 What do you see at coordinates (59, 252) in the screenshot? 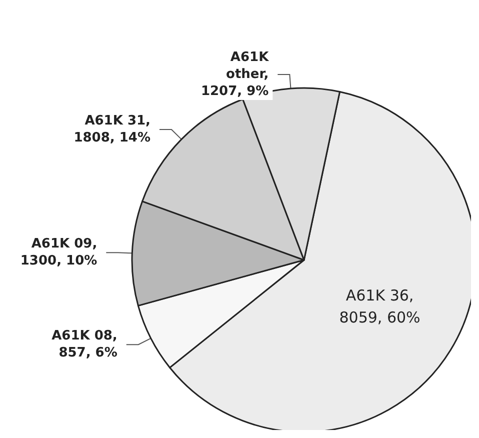
I see `slice-label: A61K 09, 1300, 10%` at bounding box center [59, 252].